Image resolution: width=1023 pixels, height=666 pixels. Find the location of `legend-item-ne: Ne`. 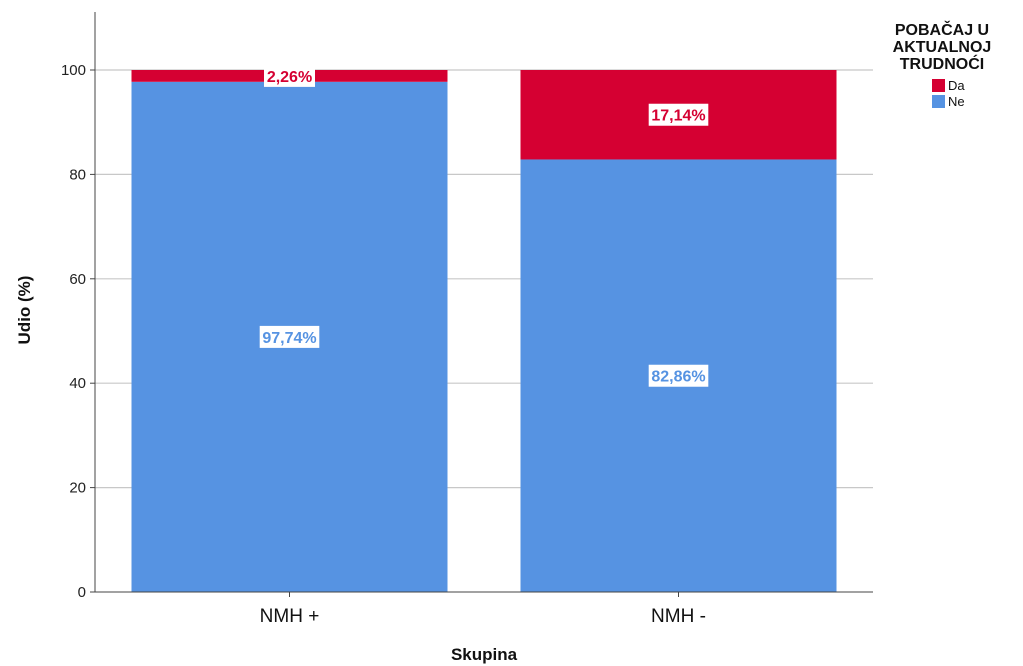

legend-item-ne: Ne is located at coordinates (976, 101).